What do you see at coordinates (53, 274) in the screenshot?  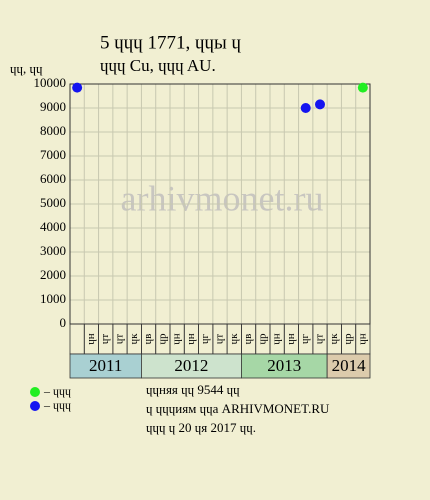 I see `y-tick-label: 2000` at bounding box center [53, 274].